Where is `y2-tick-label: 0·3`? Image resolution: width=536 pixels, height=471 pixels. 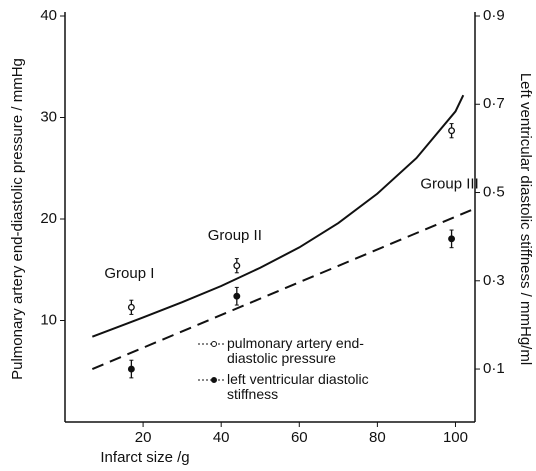 y2-tick-label: 0·3 is located at coordinates (494, 280).